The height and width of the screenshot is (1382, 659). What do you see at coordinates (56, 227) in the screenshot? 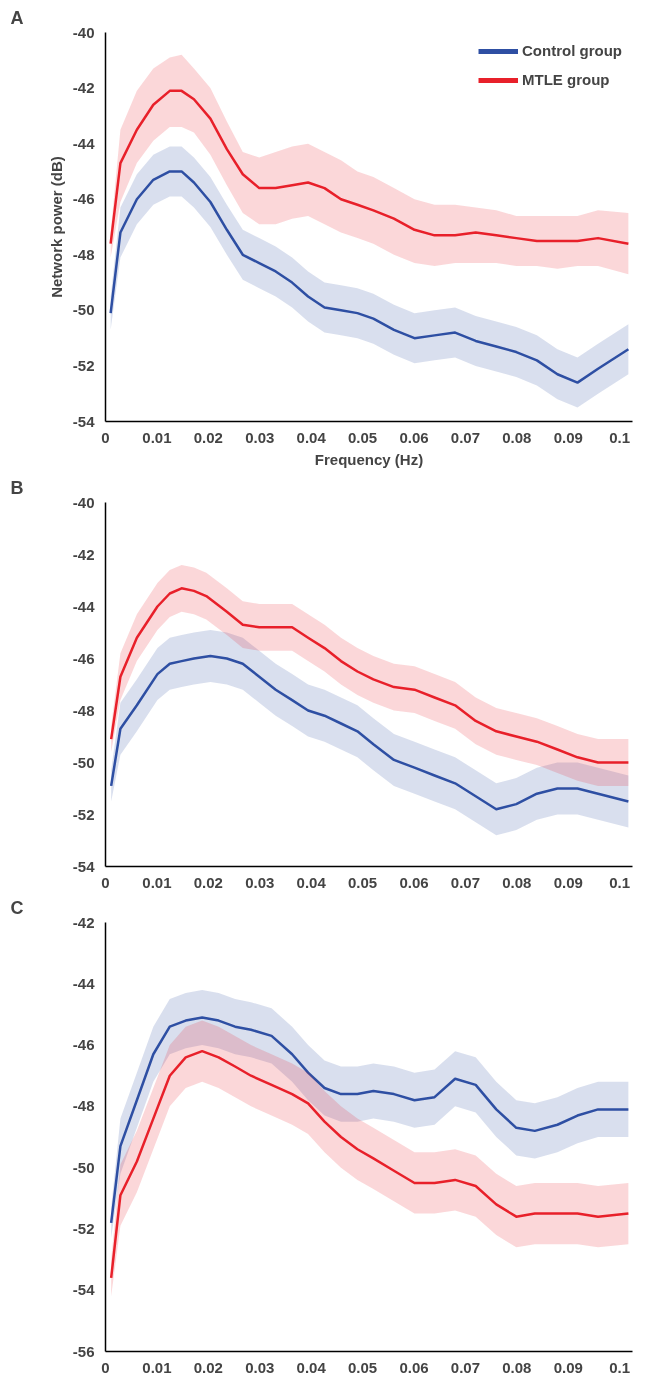
I see `y-axis-title: Network power (dB)` at bounding box center [56, 227].